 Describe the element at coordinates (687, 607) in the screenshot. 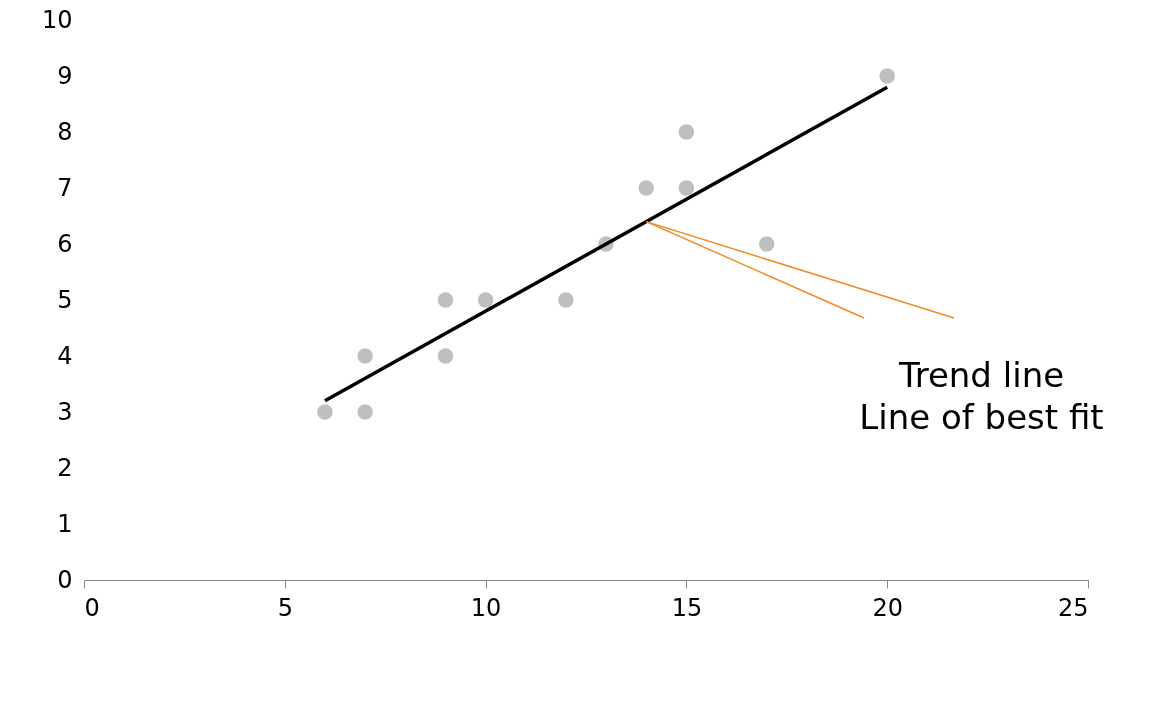

I see `x-tick-label: 15` at that location.